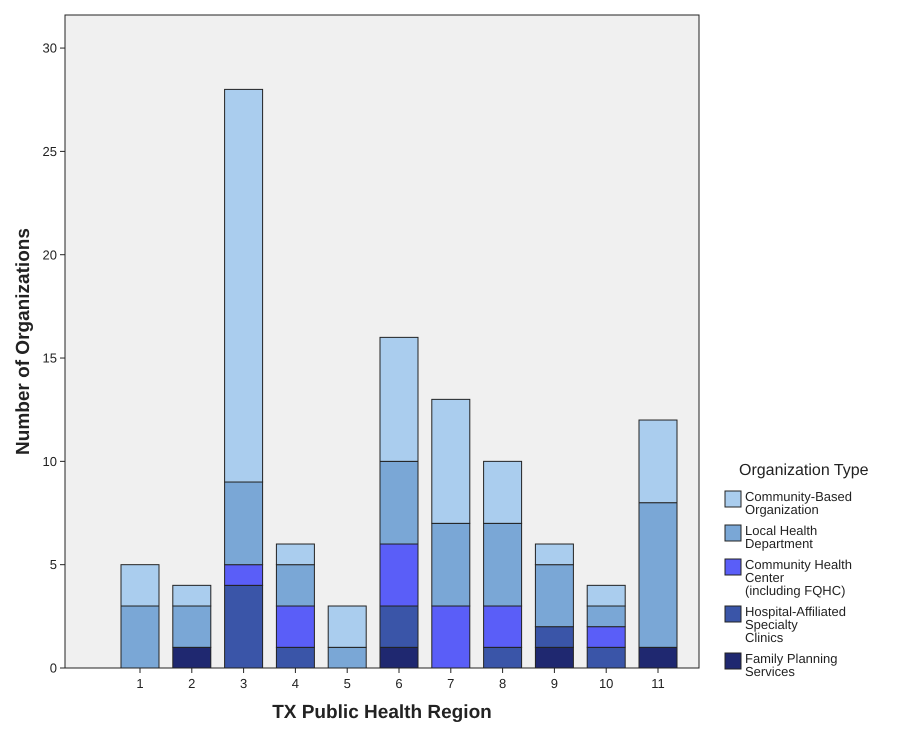 The image size is (907, 740). Describe the element at coordinates (804, 470) in the screenshot. I see `legend-title: Organization Type` at that location.